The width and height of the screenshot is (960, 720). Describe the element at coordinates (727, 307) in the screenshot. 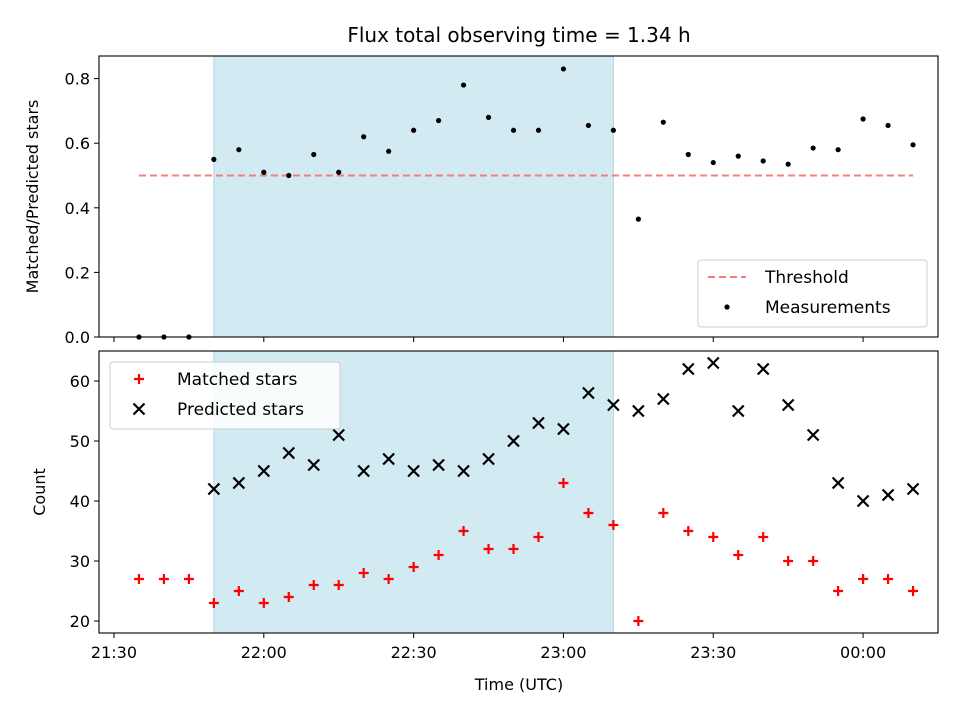

I see `ratio-legend-swatch` at that location.